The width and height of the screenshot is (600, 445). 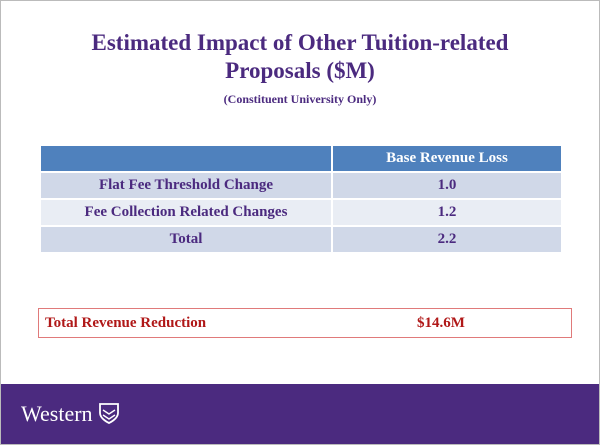 I want to click on header-cell, so click(x=187, y=159).